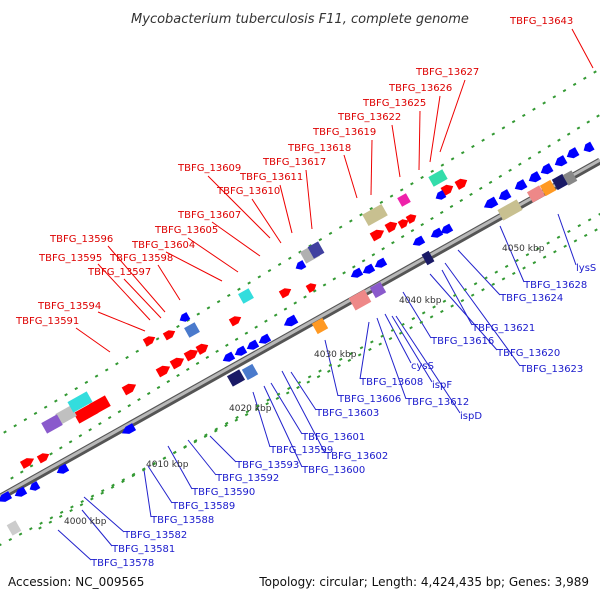 The height and width of the screenshot is (600, 600). What do you see at coordinates (442, 385) in the screenshot?
I see `gene-label: ispF` at bounding box center [442, 385].